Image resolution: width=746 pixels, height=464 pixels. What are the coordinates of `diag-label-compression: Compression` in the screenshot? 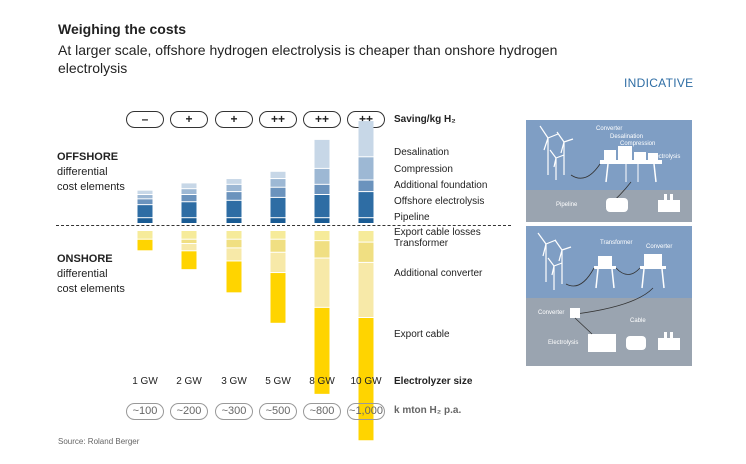 It's located at (637, 144).